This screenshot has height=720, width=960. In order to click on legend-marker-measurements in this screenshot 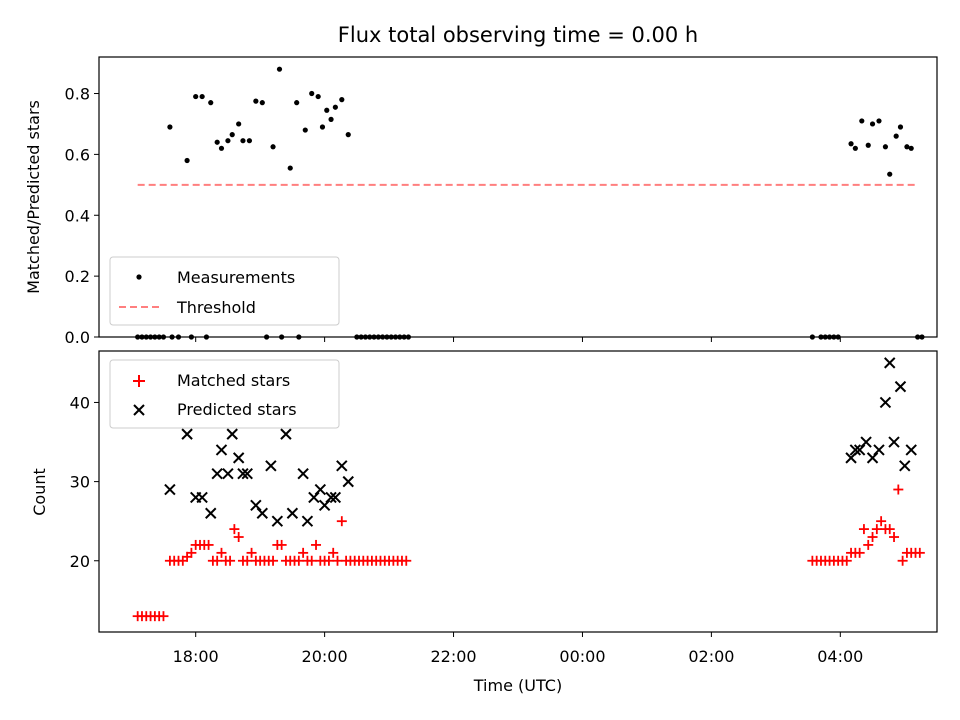, I will do `click(139, 277)`.